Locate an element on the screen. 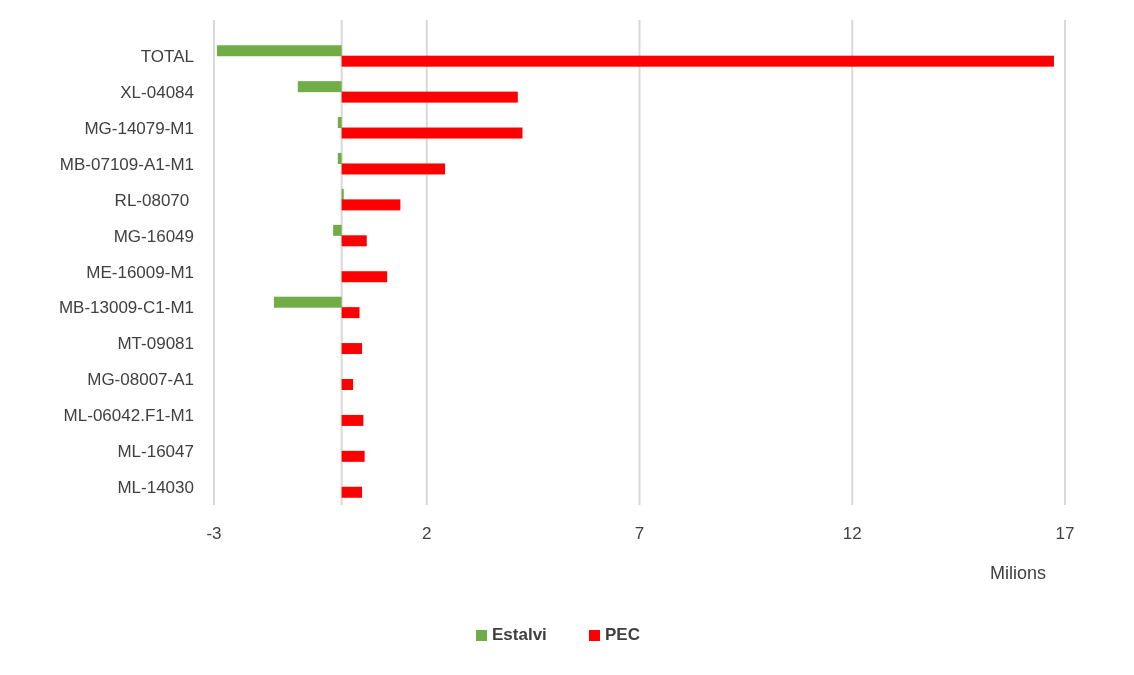 The image size is (1134, 675). y-tick-label: MB-07109-A1-M1 is located at coordinates (126, 164).